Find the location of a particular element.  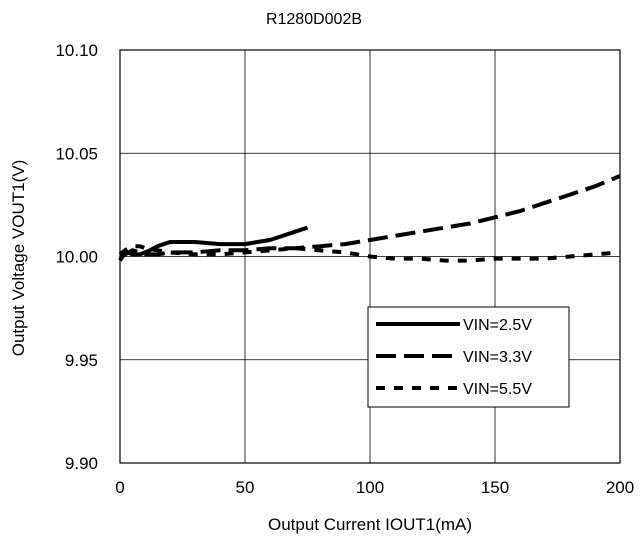

y-axis-label: Output Voltage VOUT1(V) is located at coordinates (18, 258).